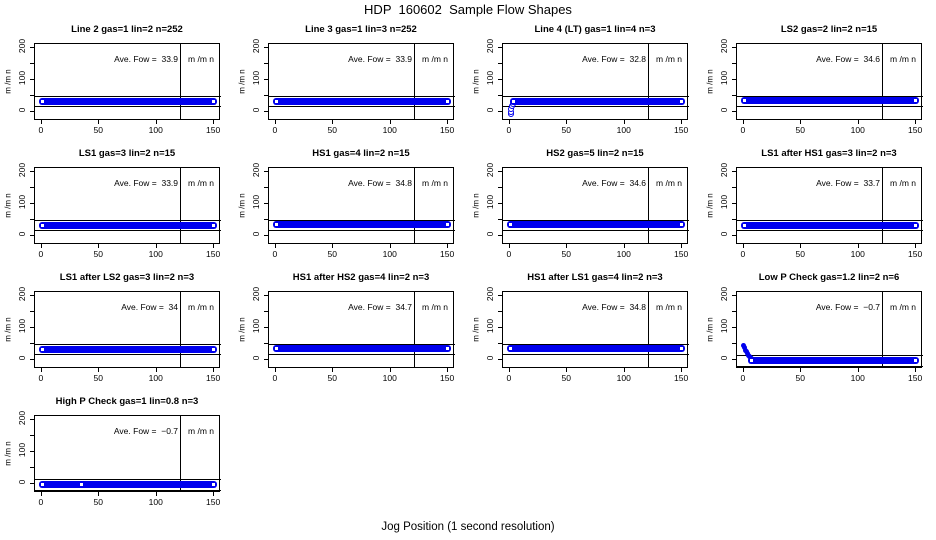  Describe the element at coordinates (468, 9) in the screenshot. I see `chart-title: HDP 160602 Sample Flow Shapes` at that location.